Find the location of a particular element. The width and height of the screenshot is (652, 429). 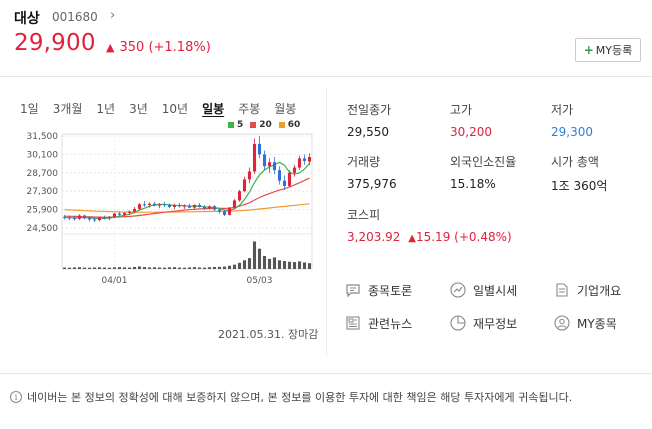

kospi-change-percent: (+0.48%) is located at coordinates (483, 237).